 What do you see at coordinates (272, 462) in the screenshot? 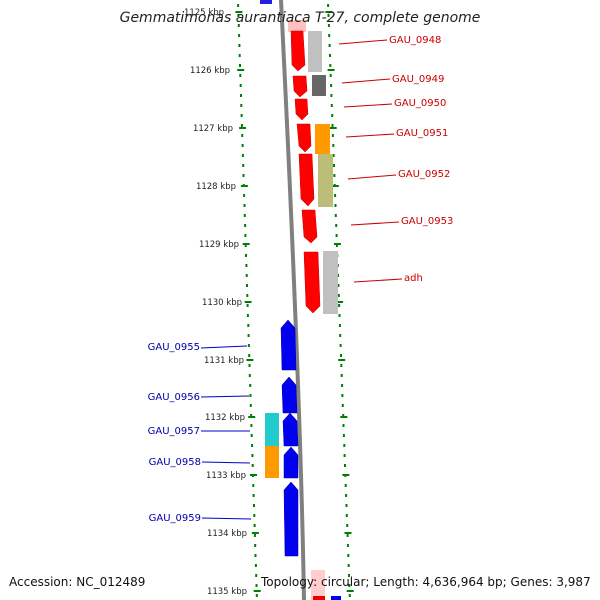
I see `feature-block` at bounding box center [272, 462].